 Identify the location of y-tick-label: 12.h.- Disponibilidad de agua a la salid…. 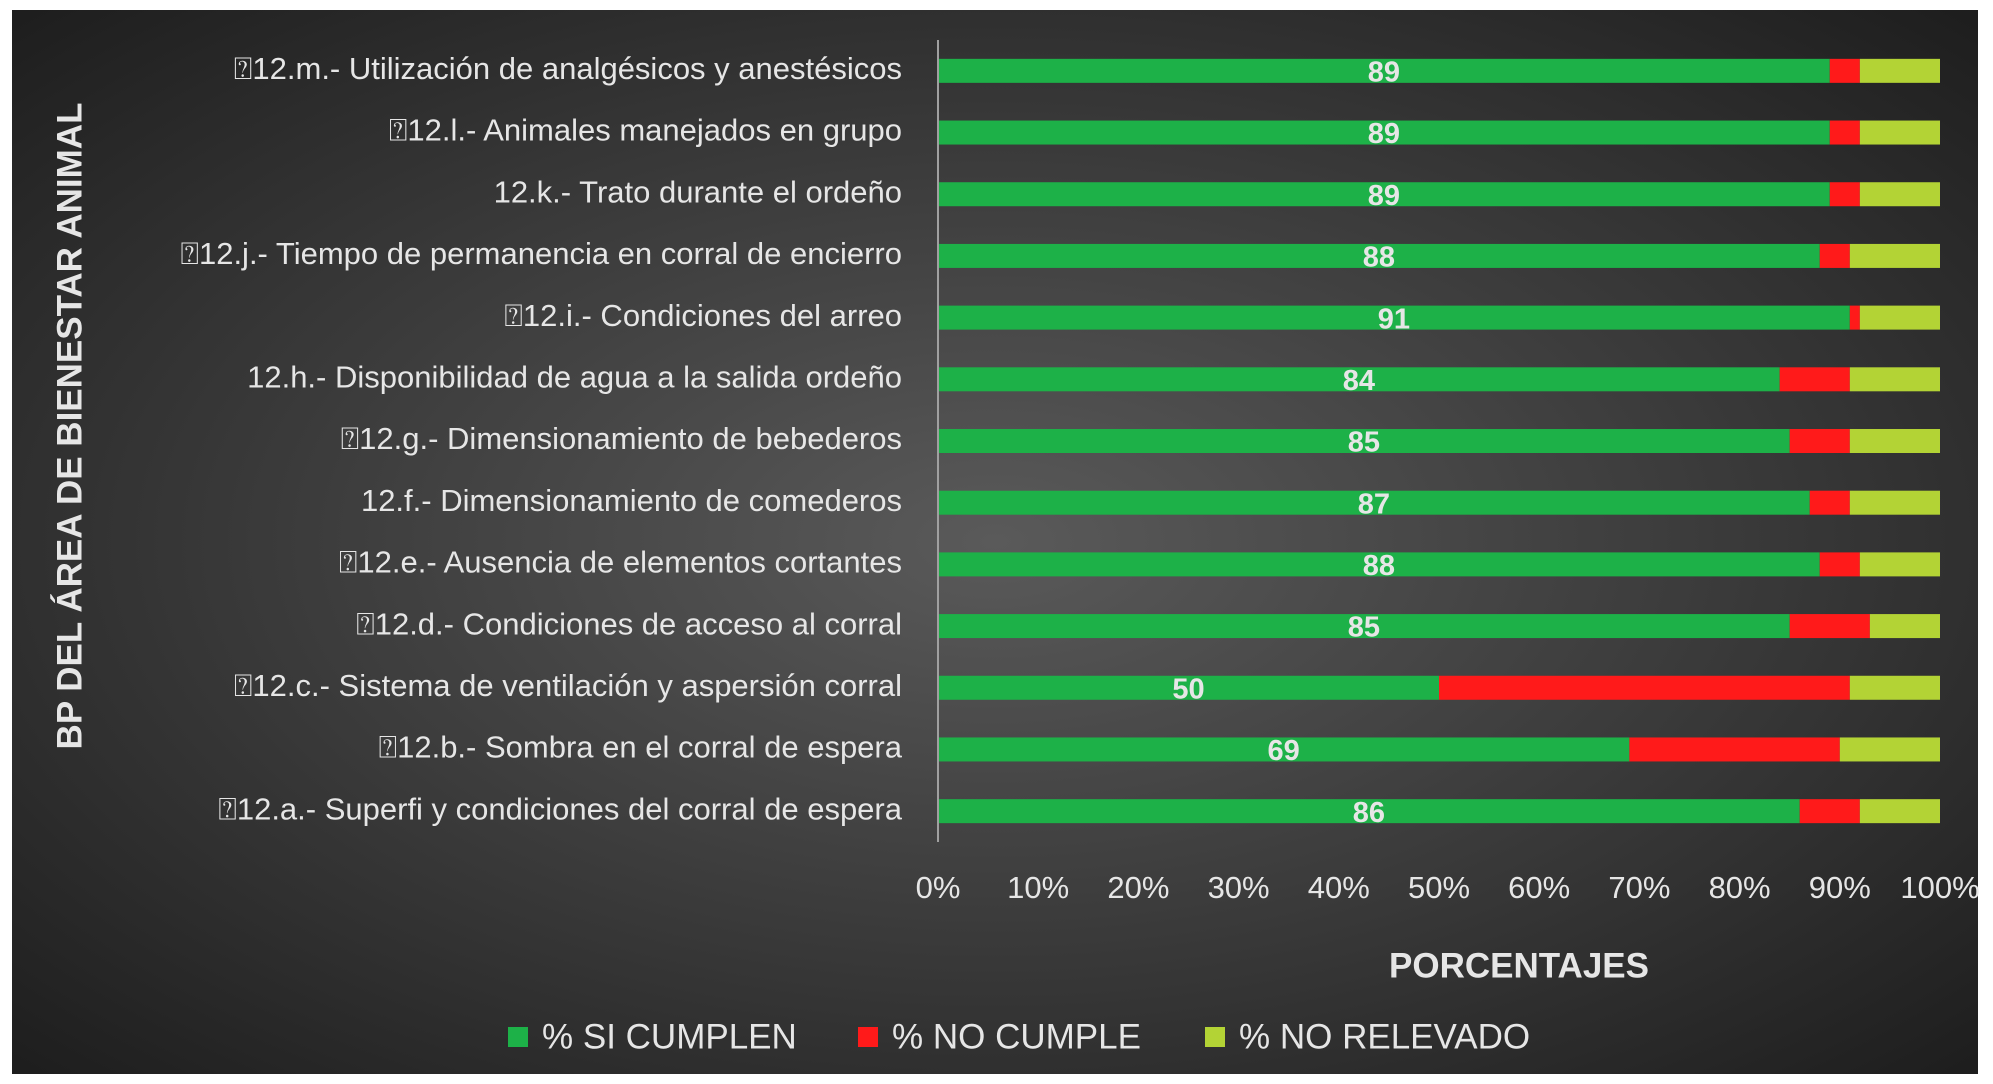
(574, 376).